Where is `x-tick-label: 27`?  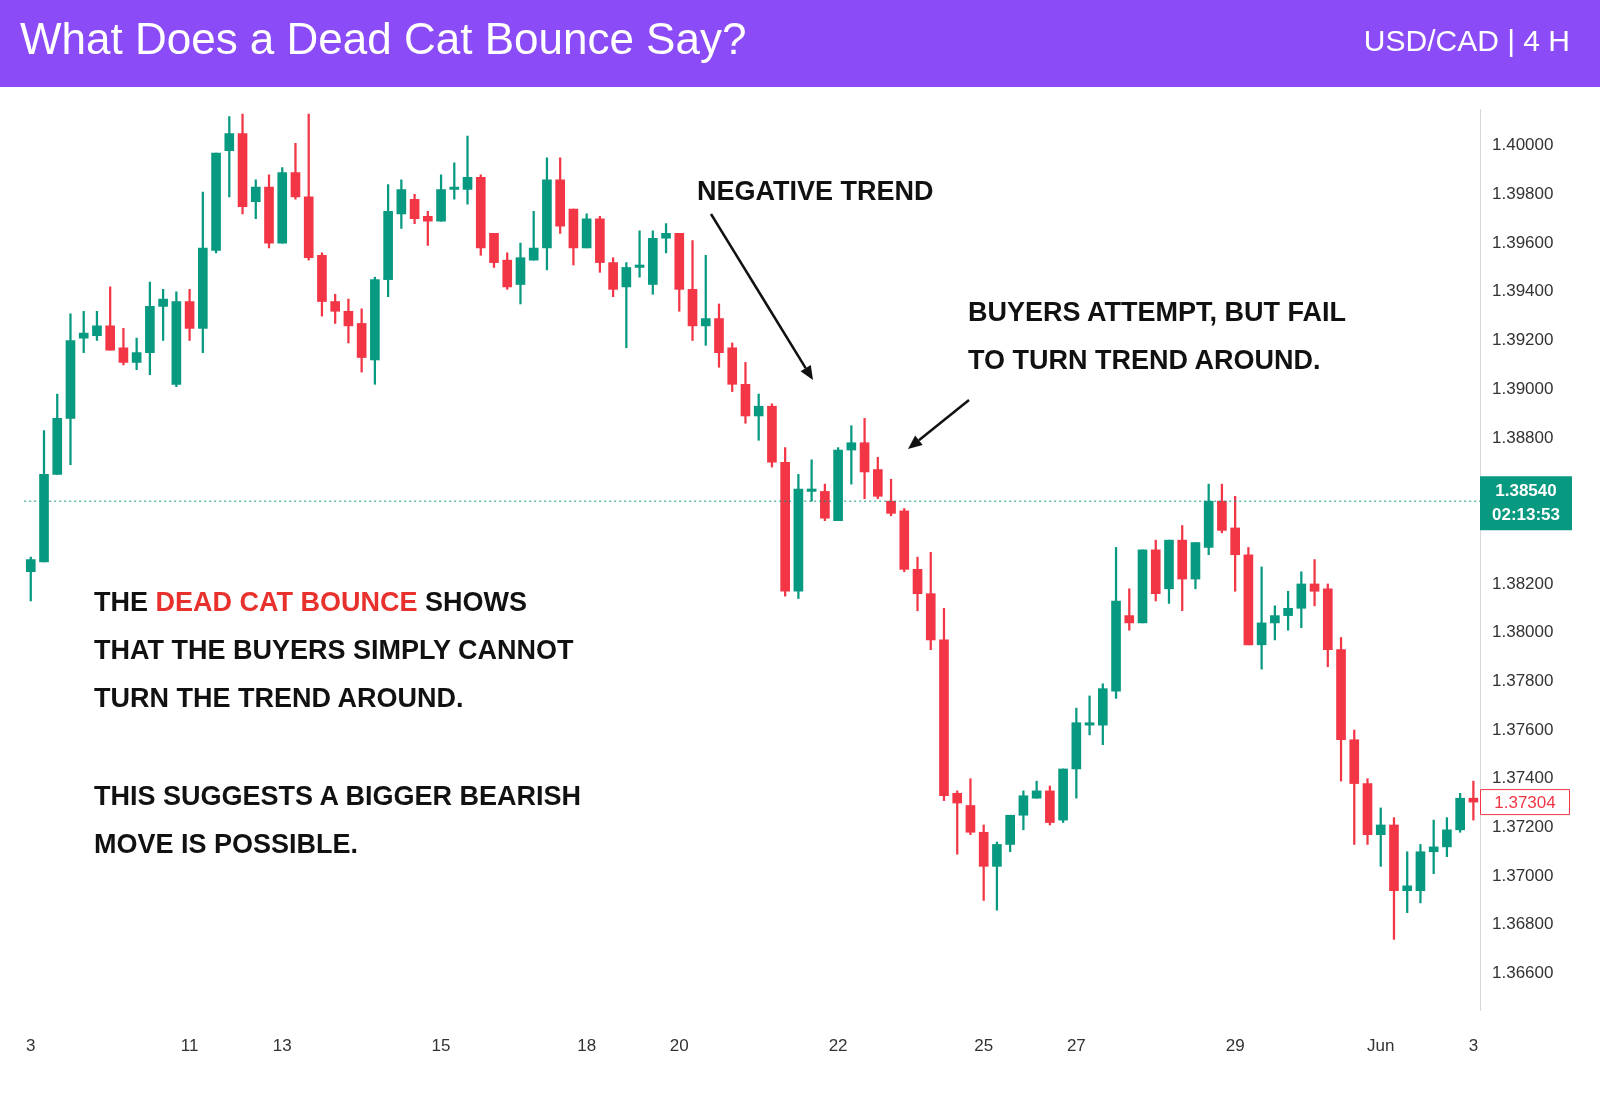 x-tick-label: 27 is located at coordinates (1076, 1045).